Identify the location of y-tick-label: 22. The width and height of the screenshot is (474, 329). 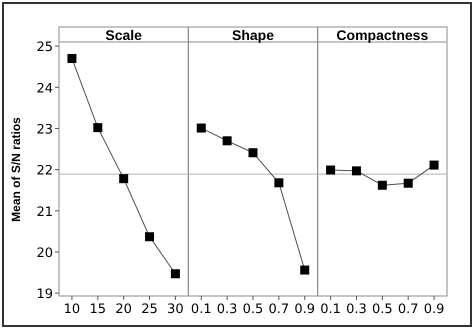
(44, 171).